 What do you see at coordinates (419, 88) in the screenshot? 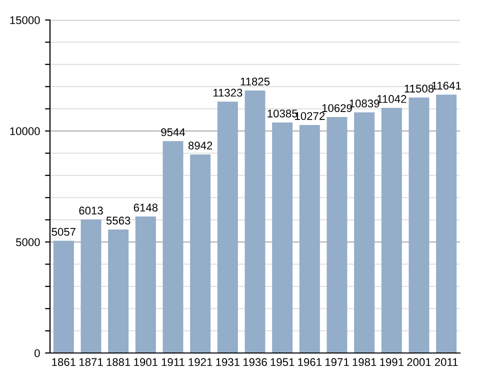
I see `data-label: 11508` at bounding box center [419, 88].